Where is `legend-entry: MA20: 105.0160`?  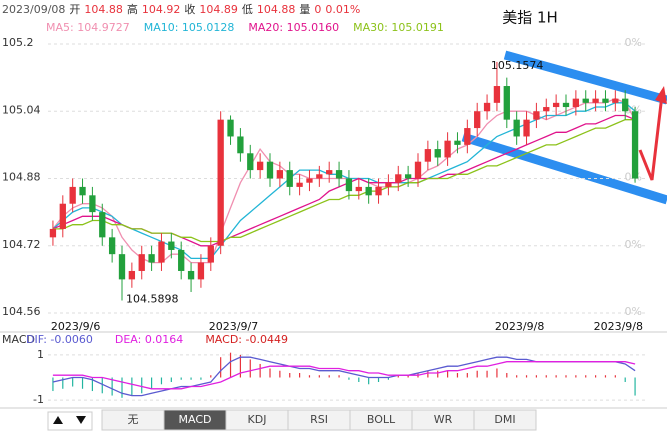 legend-entry: MA20: 105.0160 is located at coordinates (293, 27).